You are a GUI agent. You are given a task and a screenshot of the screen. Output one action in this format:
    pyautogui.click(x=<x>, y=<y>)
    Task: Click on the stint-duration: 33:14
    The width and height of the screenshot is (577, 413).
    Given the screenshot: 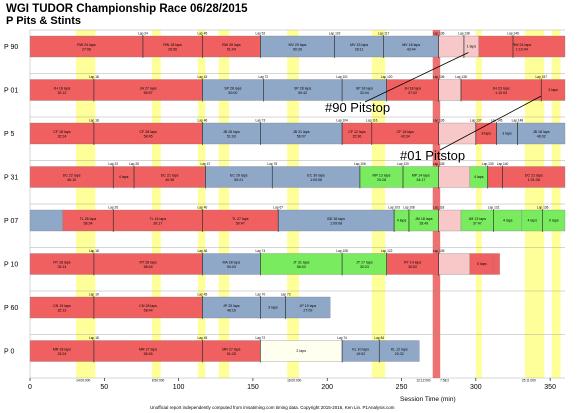 What is the action you would take?
    pyautogui.click(x=61, y=267)
    